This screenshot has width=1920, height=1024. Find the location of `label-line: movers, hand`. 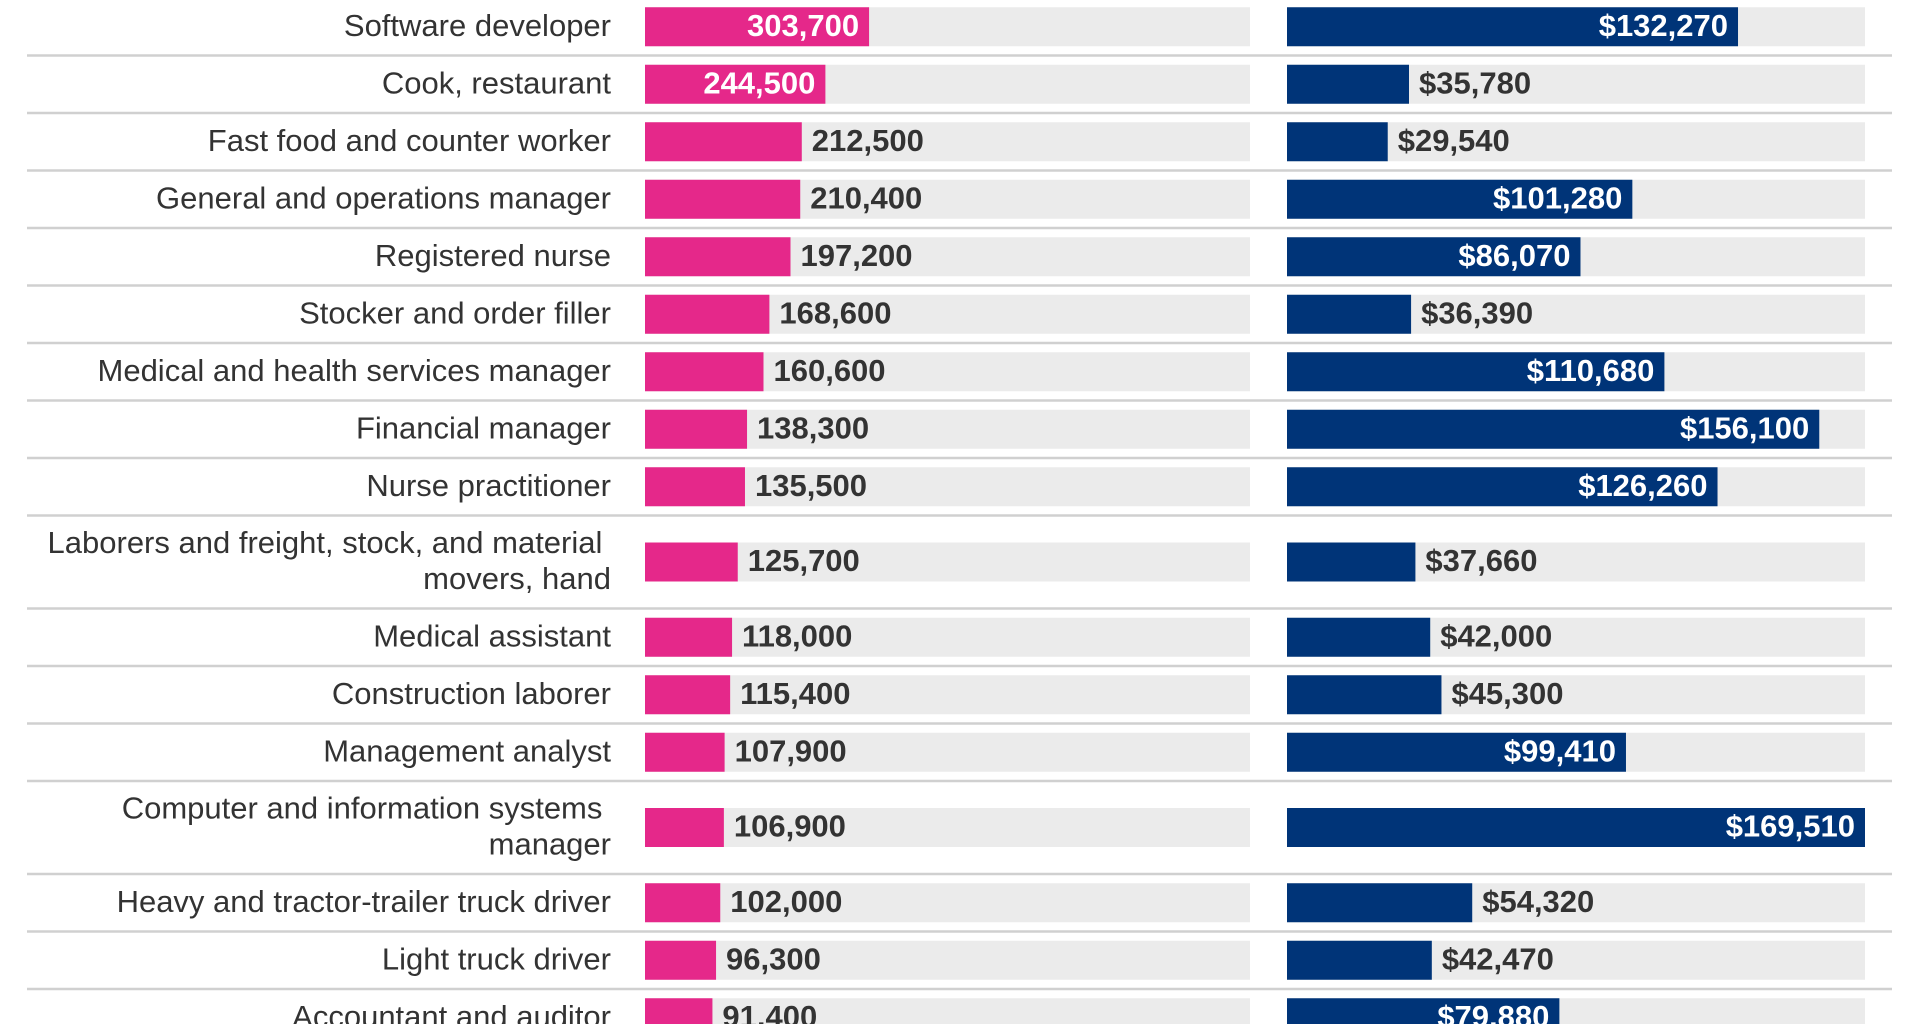

label-line: movers, hand is located at coordinates (517, 578).